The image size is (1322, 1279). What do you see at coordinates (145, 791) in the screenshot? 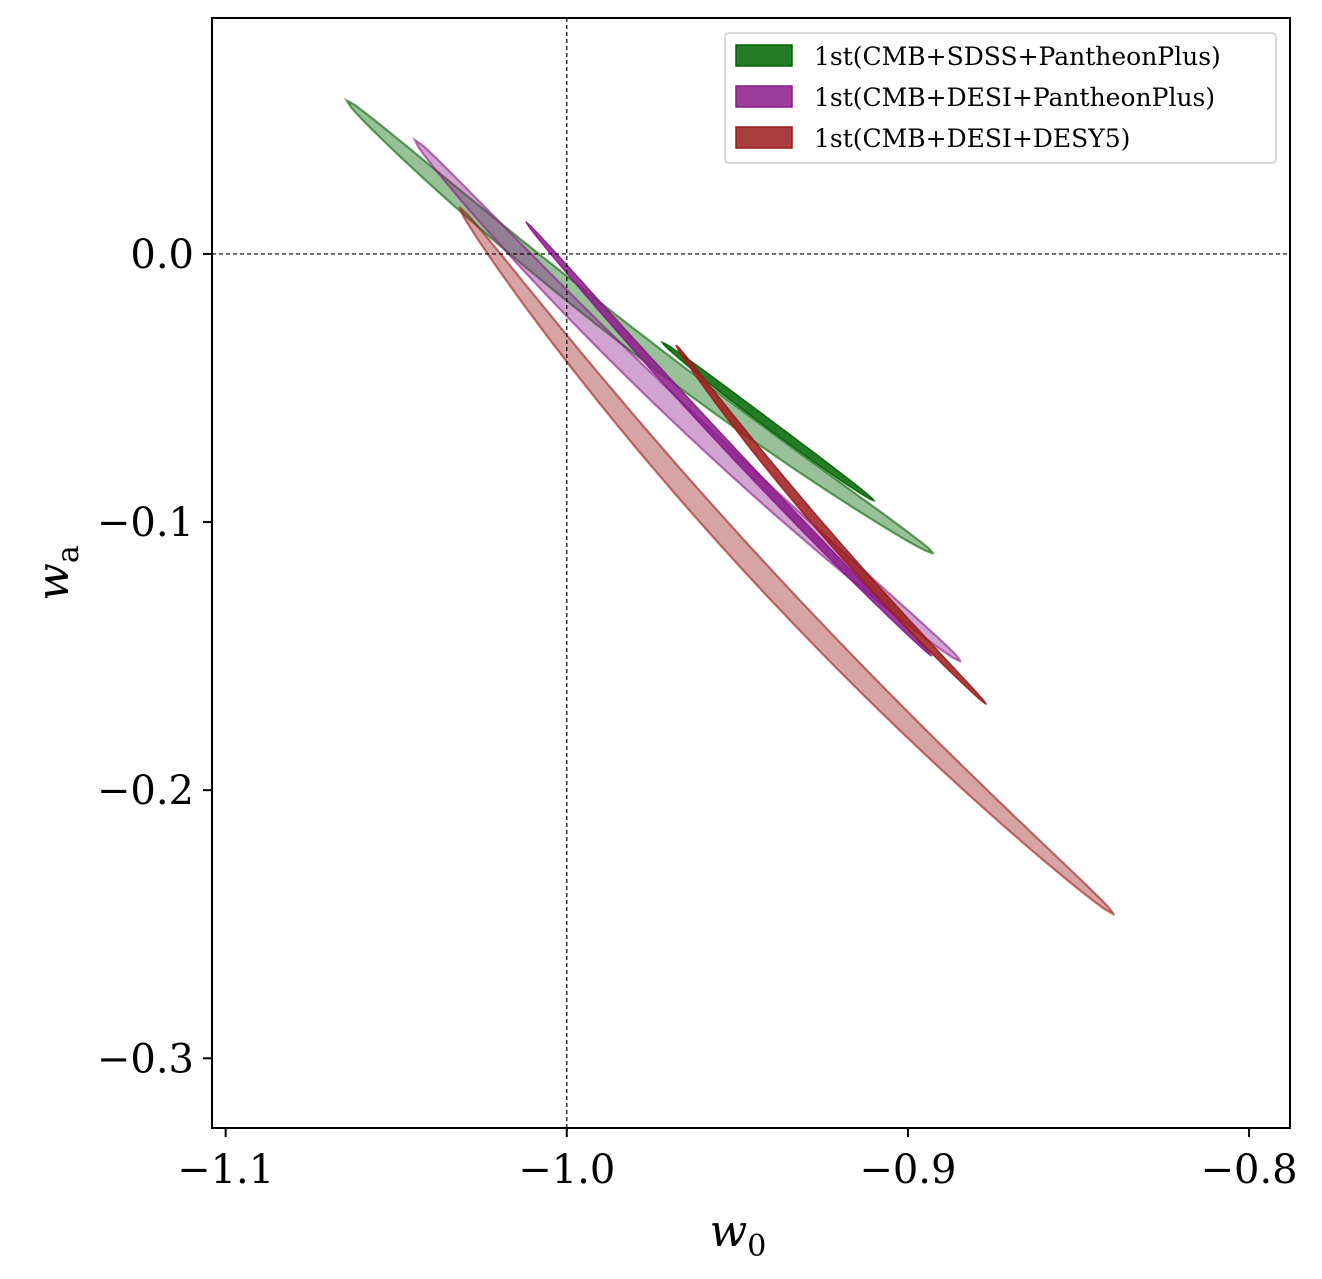
I see `y-tick-label: −0.2` at bounding box center [145, 791].